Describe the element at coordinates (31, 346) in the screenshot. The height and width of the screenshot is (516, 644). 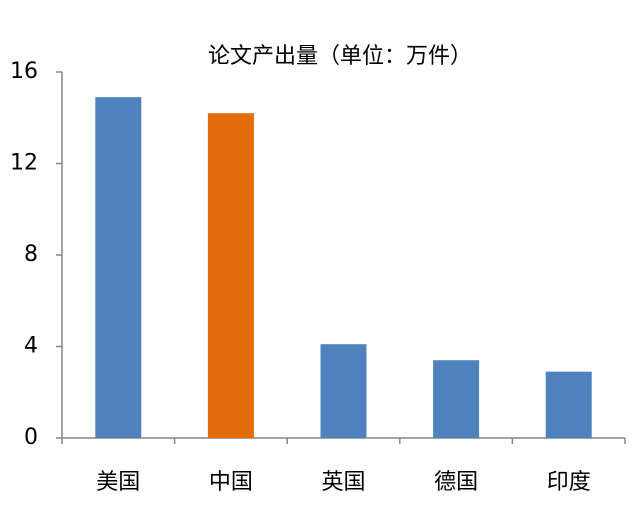
I see `y-tick-label: 4` at that location.